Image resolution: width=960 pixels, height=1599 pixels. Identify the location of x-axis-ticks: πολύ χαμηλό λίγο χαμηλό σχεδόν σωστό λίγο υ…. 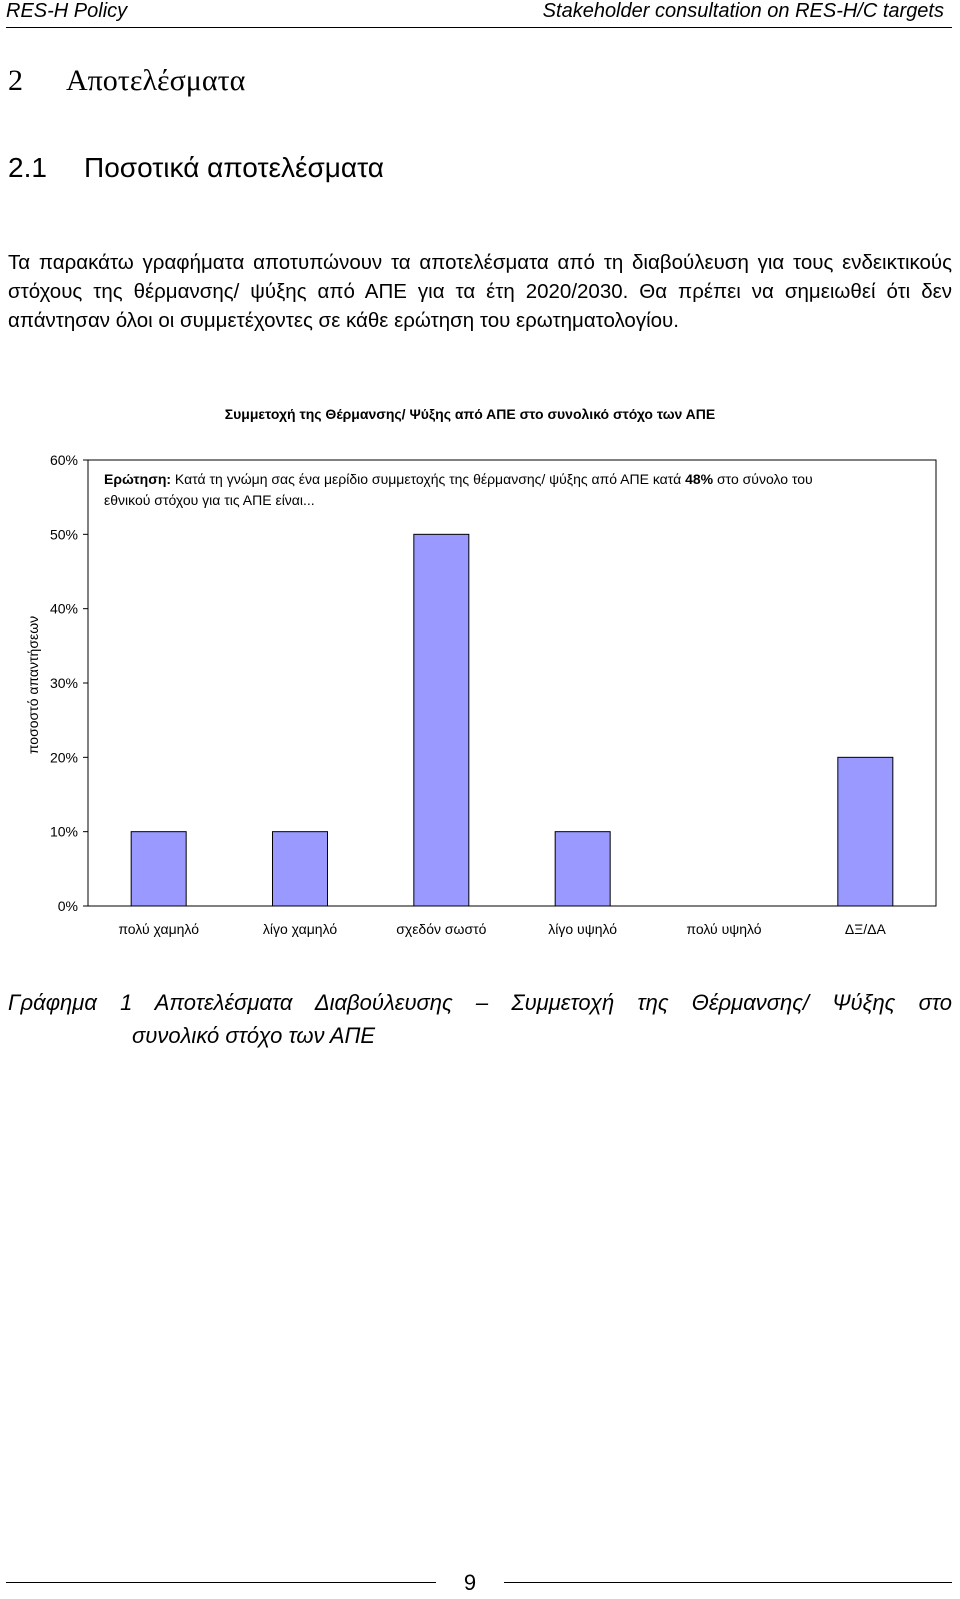
(502, 929).